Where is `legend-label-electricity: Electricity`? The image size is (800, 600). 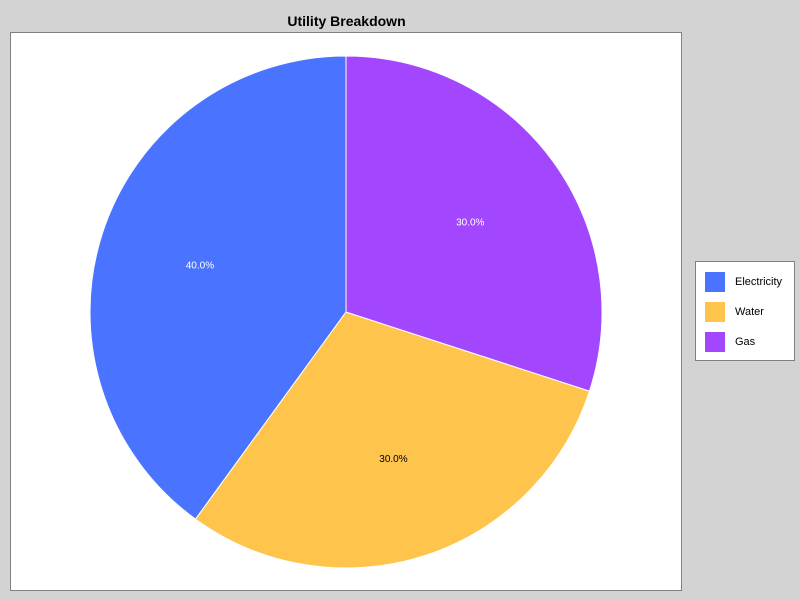 legend-label-electricity: Electricity is located at coordinates (758, 282).